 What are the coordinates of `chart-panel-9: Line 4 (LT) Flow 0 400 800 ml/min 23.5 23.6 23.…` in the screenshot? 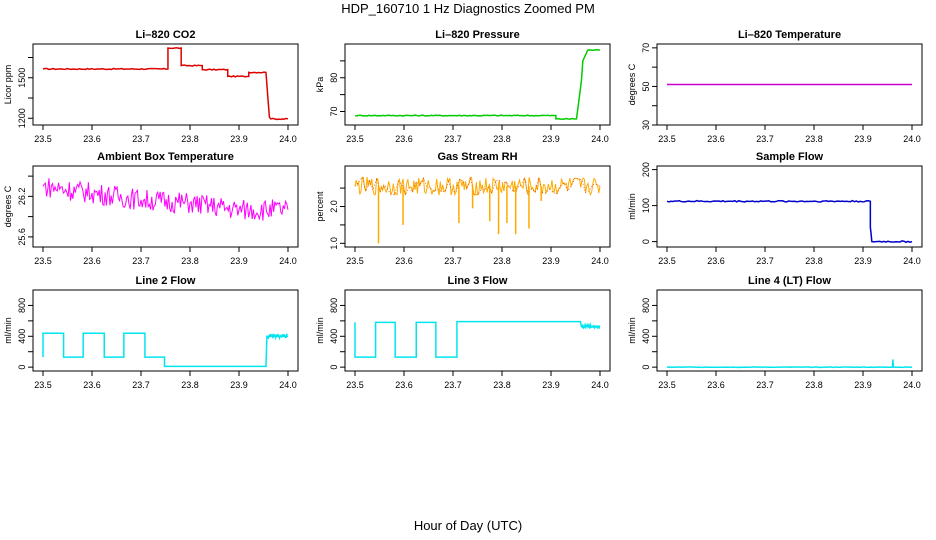 It's located at (775, 332).